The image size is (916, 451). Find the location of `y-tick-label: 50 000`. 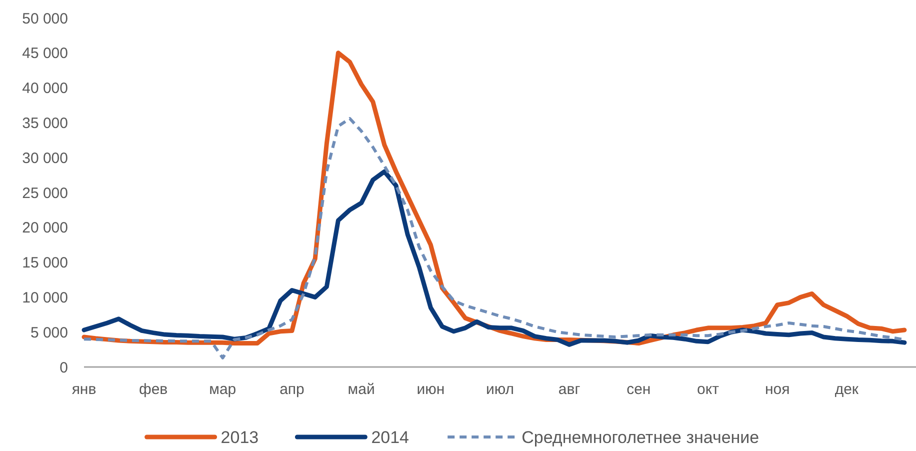

y-tick-label: 50 000 is located at coordinates (45, 19).